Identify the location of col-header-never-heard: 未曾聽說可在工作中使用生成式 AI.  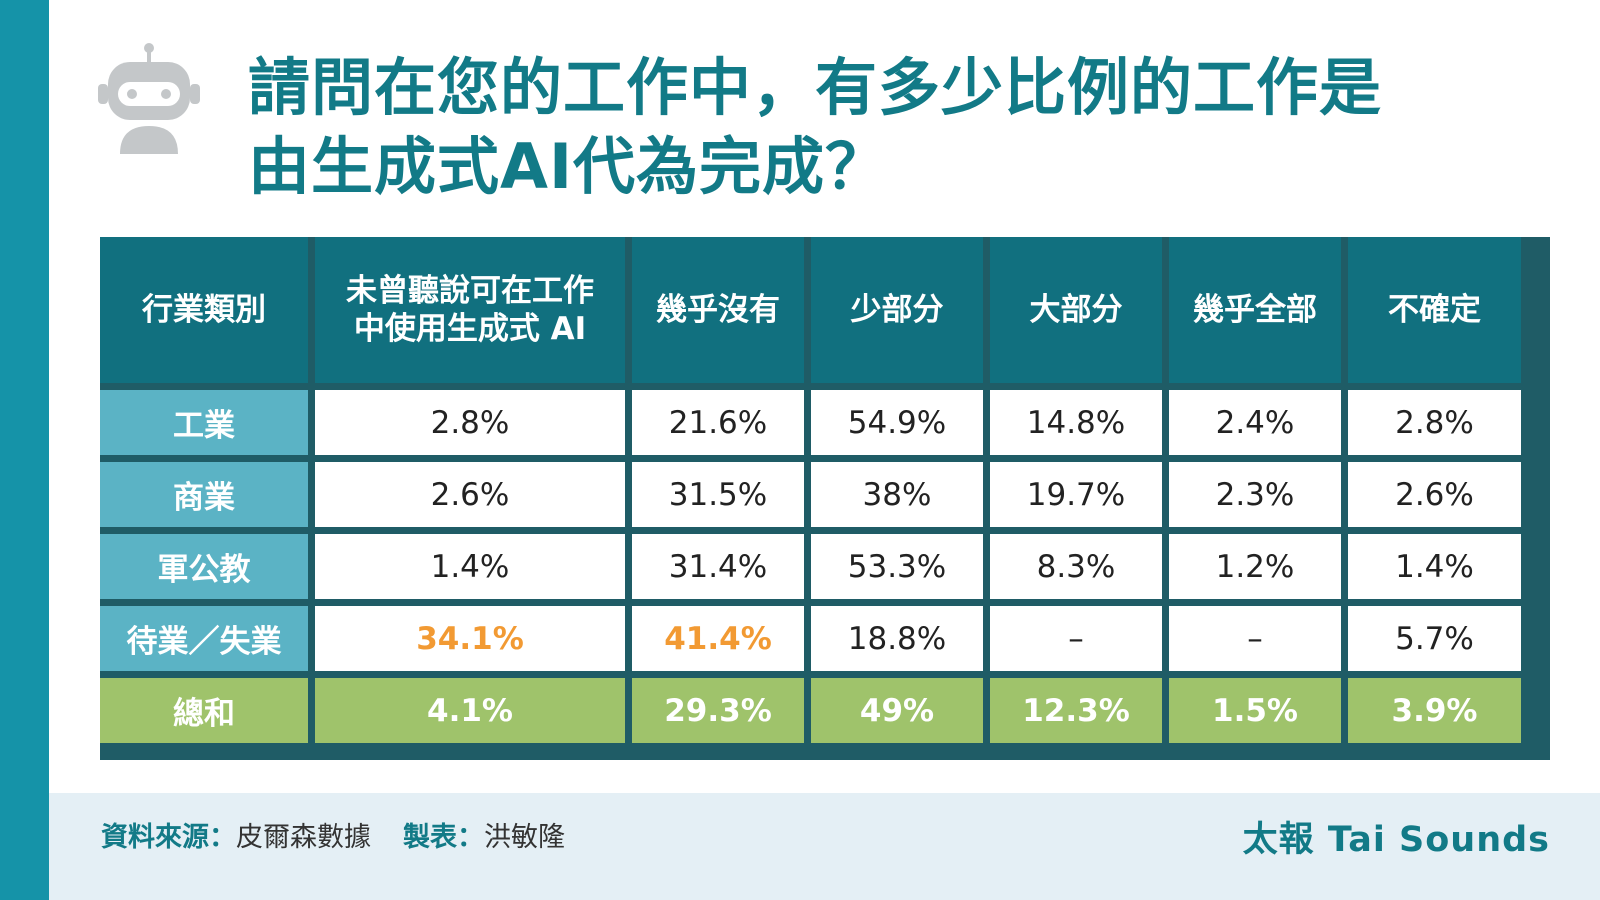
(470, 310).